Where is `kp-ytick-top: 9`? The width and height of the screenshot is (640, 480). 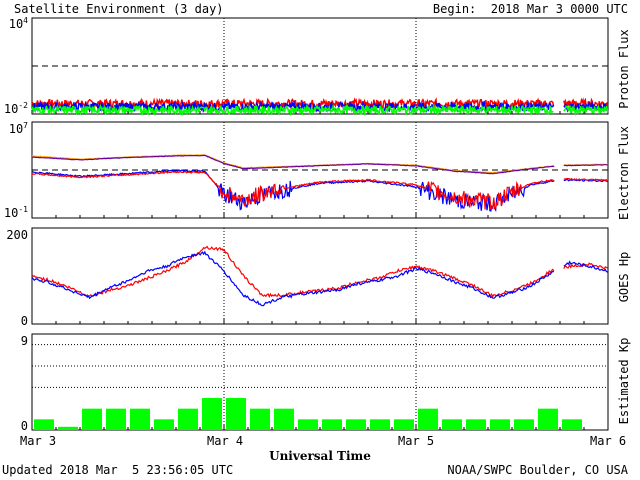 kp-ytick-top: 9 is located at coordinates (24, 341).